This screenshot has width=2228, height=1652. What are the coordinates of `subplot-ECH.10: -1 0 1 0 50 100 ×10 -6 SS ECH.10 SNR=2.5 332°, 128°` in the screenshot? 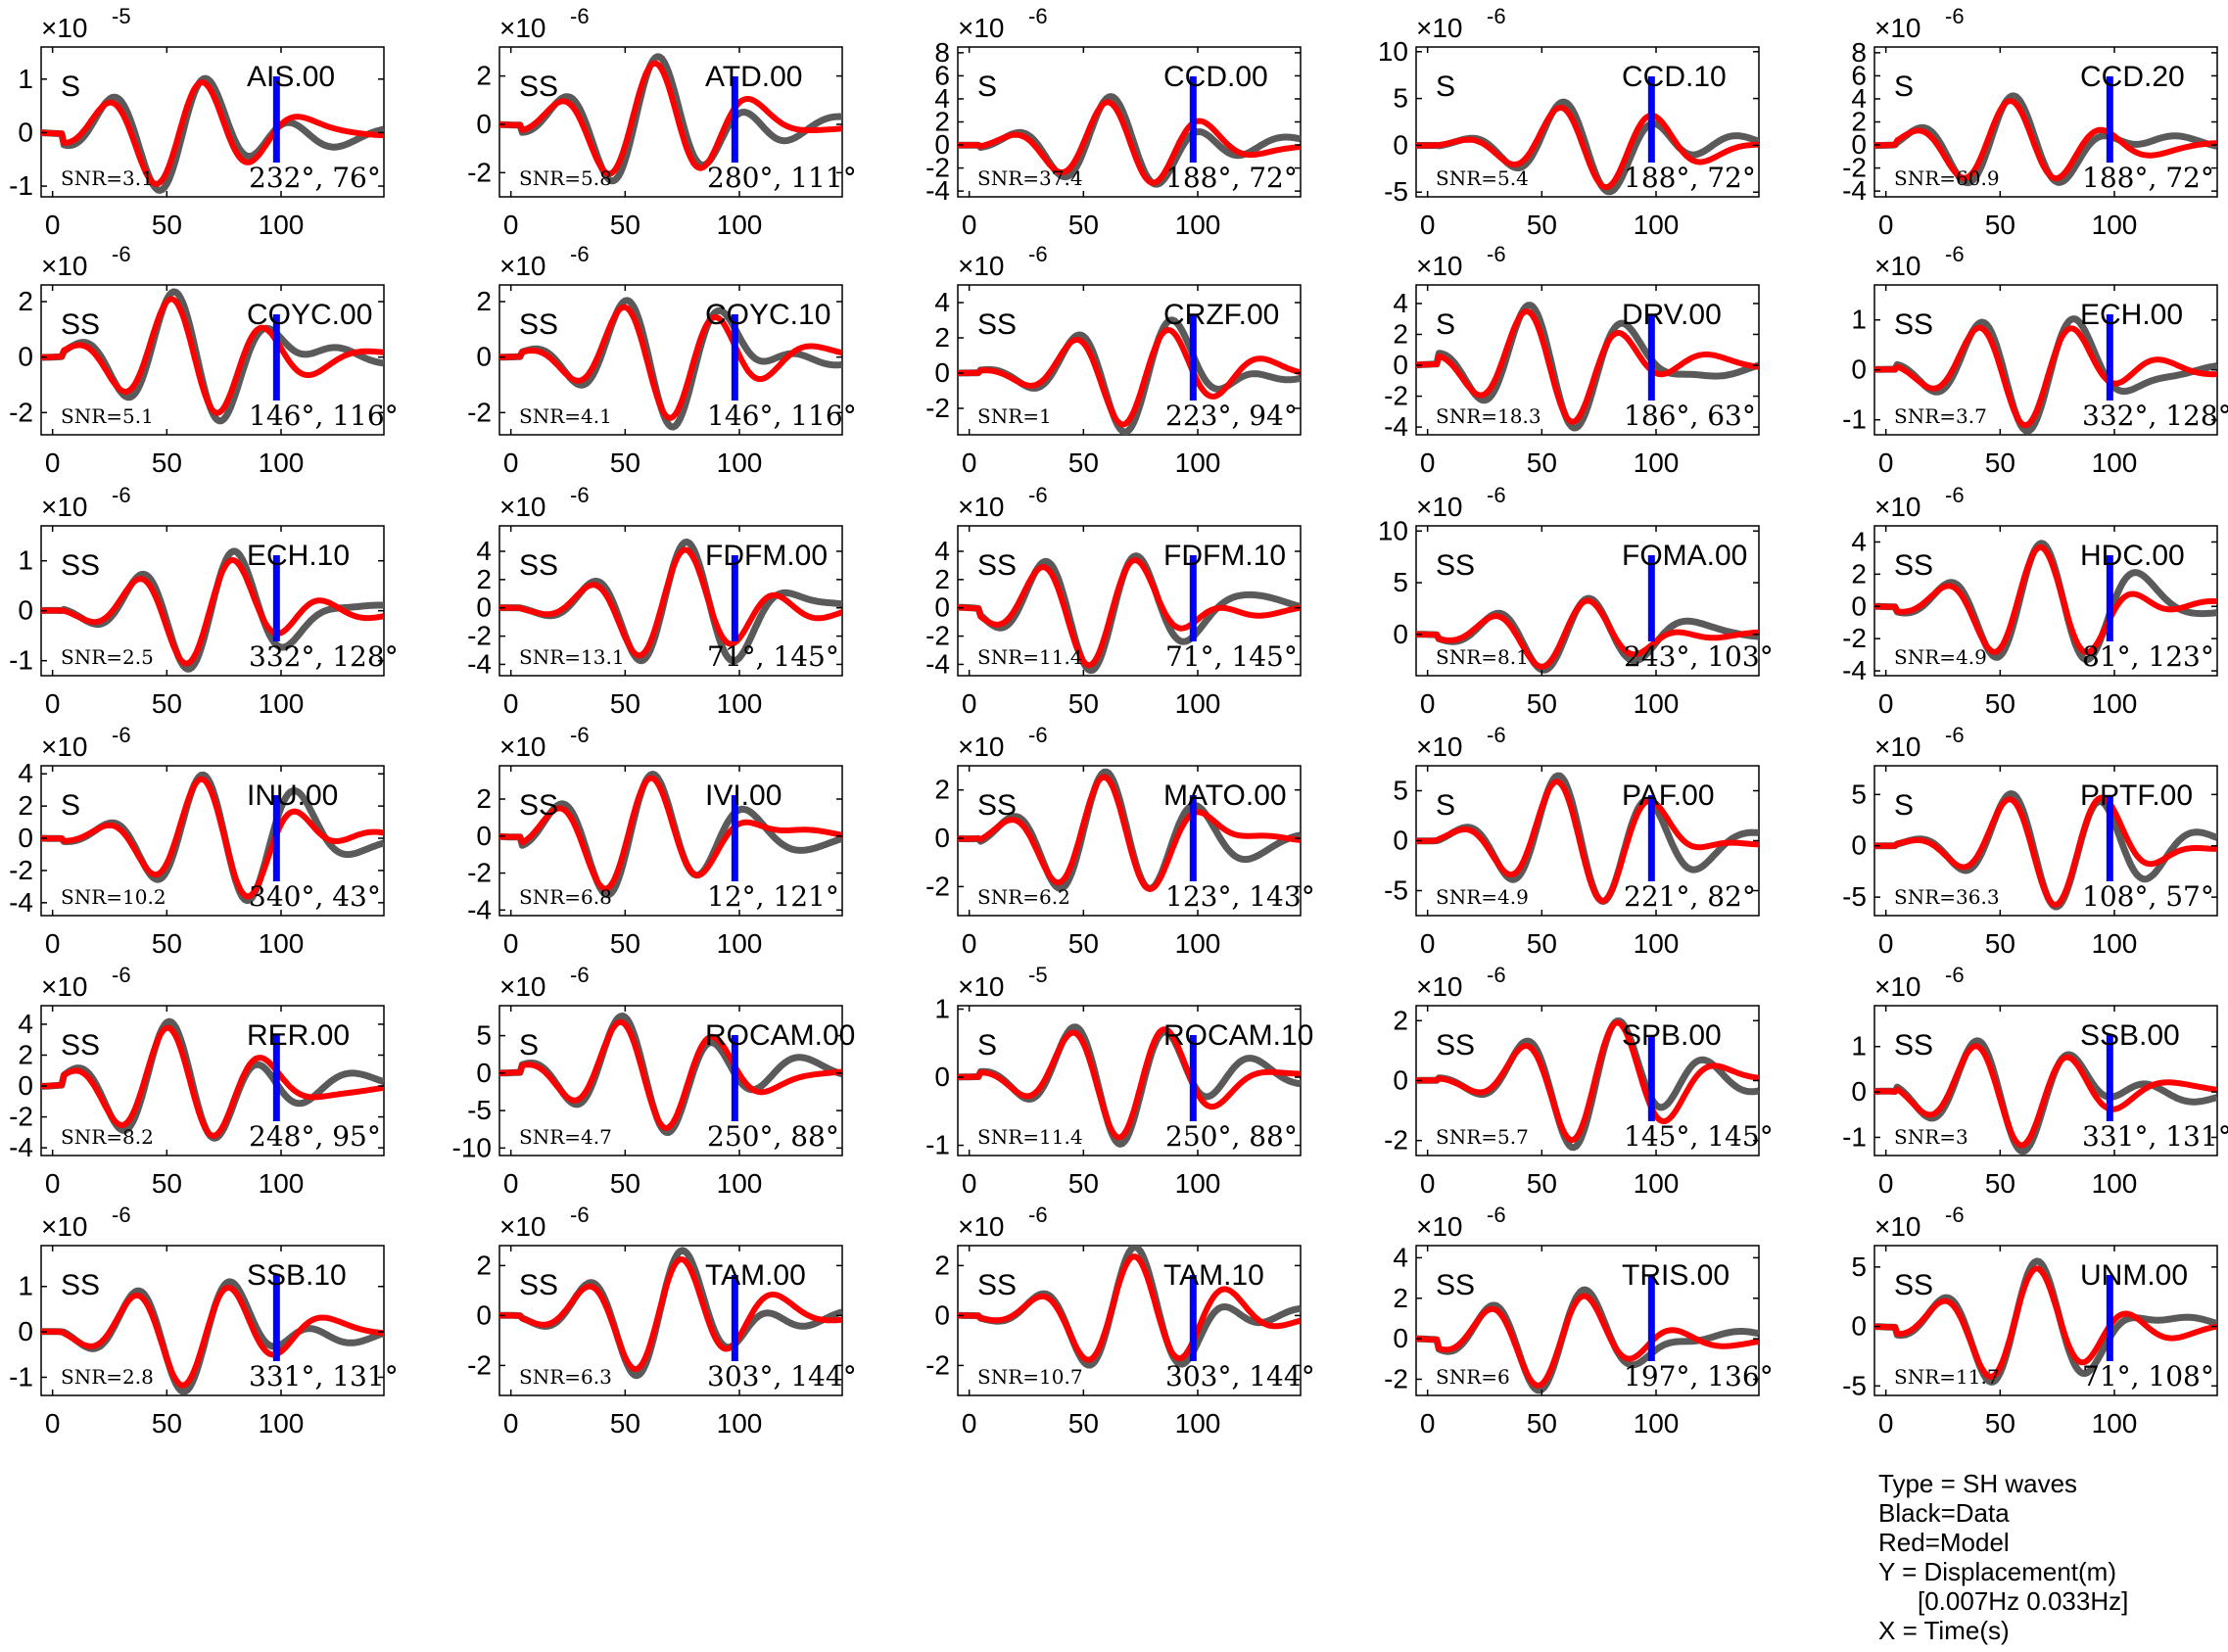 It's located at (204, 601).